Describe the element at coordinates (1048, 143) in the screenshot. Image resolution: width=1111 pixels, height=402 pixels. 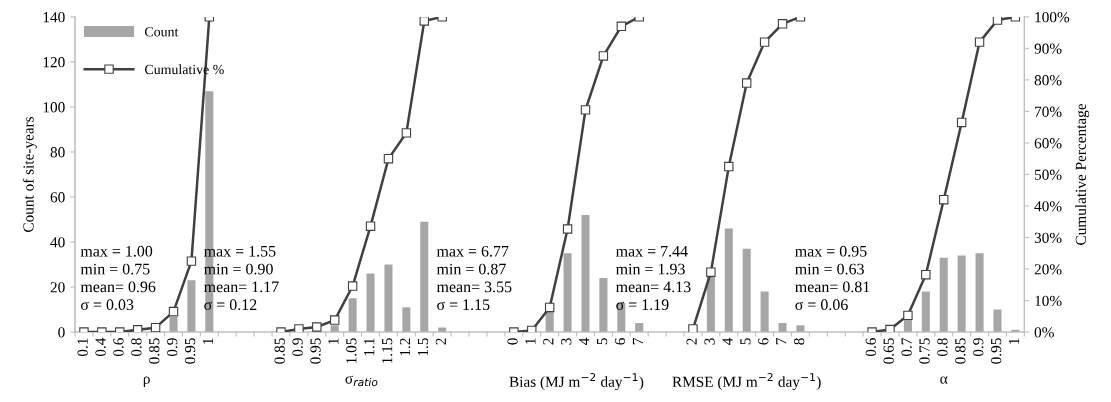
I see `y2-tick-label: 60%` at that location.